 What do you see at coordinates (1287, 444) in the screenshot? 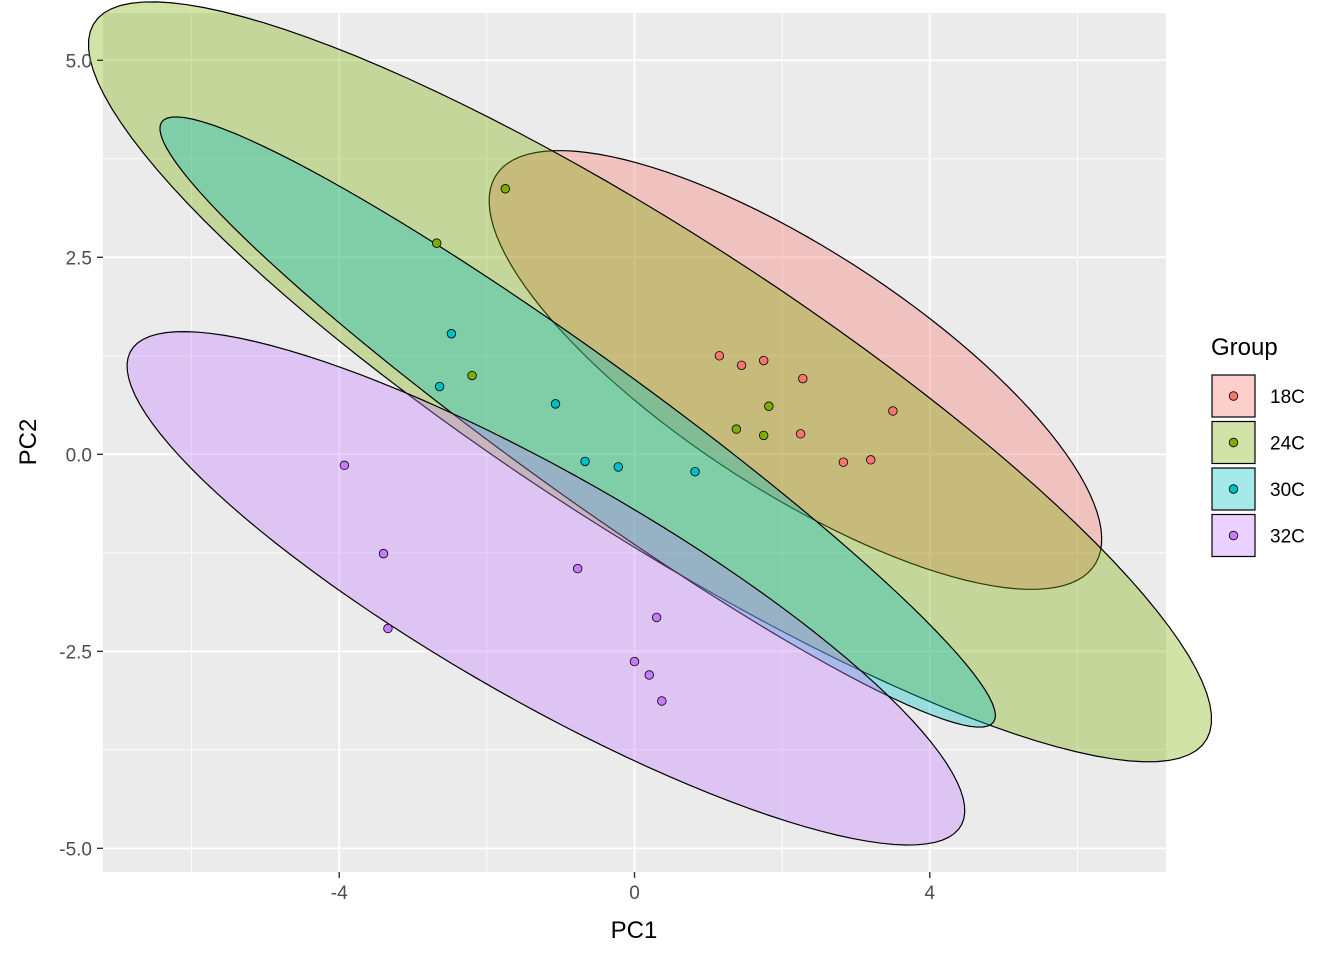
I see `legend-label-24C: 24C` at bounding box center [1287, 444].